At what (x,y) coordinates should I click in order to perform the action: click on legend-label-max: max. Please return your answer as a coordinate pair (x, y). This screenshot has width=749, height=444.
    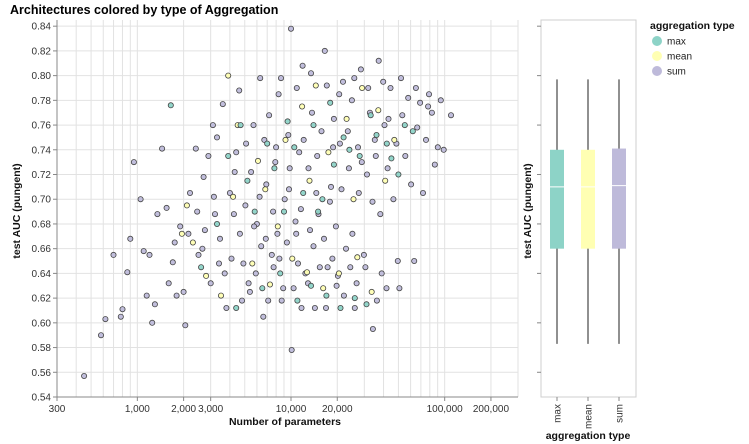
    Looking at the image, I should click on (676, 42).